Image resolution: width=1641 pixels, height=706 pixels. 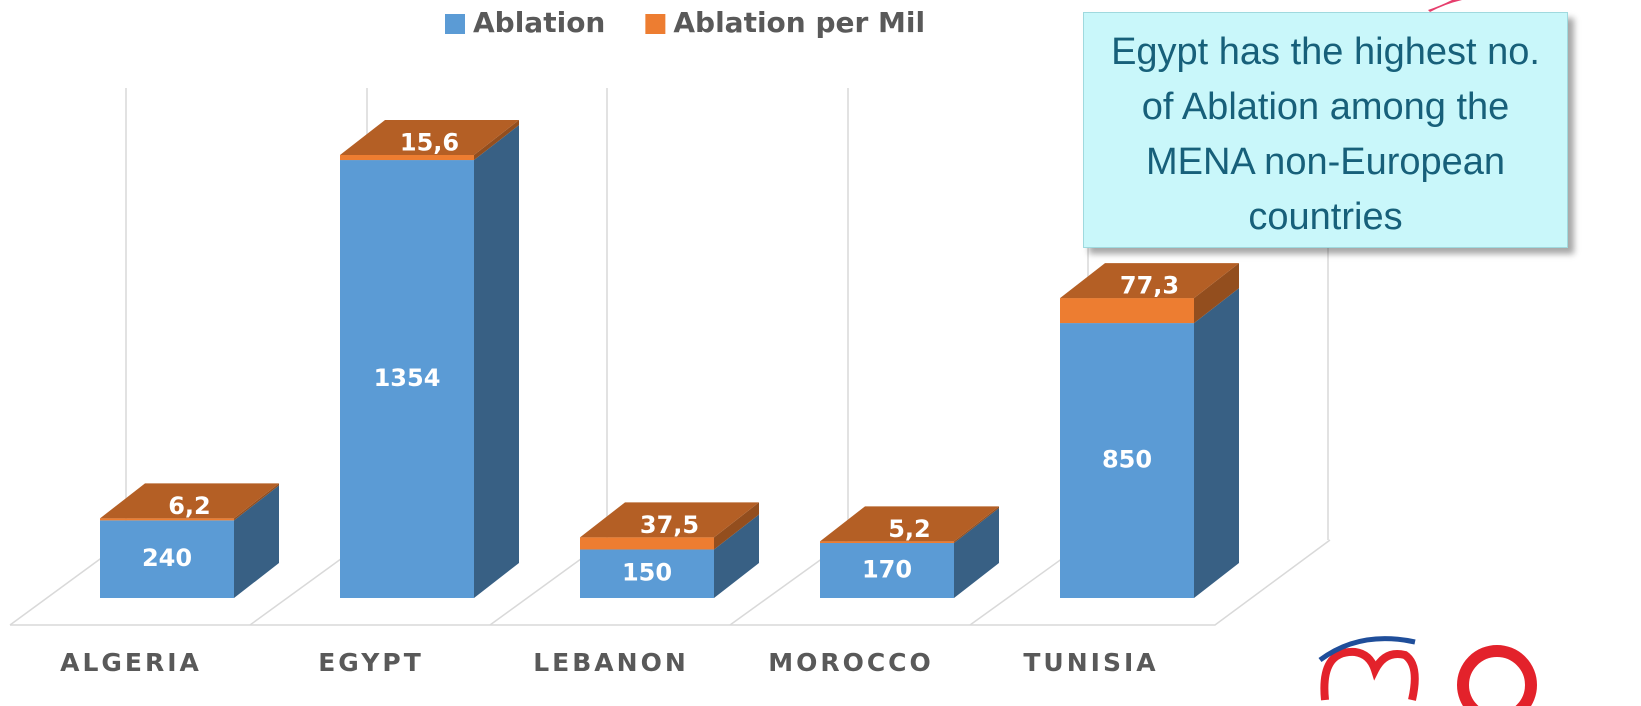 I want to click on x-tick-label: ALGERIA, so click(x=131, y=662).